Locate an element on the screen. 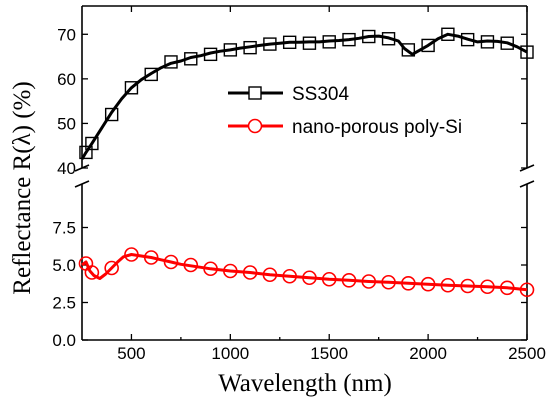 Image resolution: width=550 pixels, height=404 pixels. y-tick-label-upper: 70 is located at coordinates (66, 34).